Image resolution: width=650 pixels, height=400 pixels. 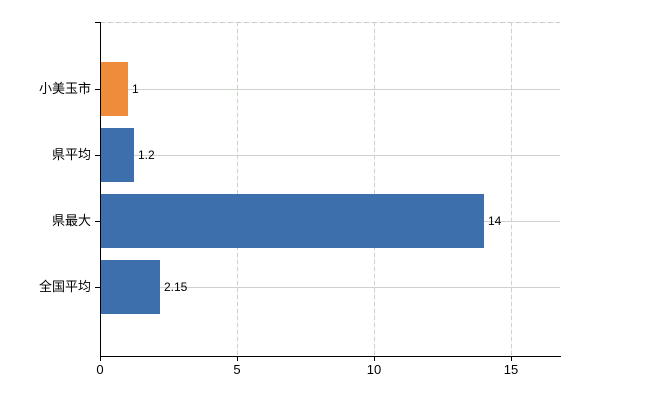 I want to click on x-tick-label: 10, so click(x=374, y=369).